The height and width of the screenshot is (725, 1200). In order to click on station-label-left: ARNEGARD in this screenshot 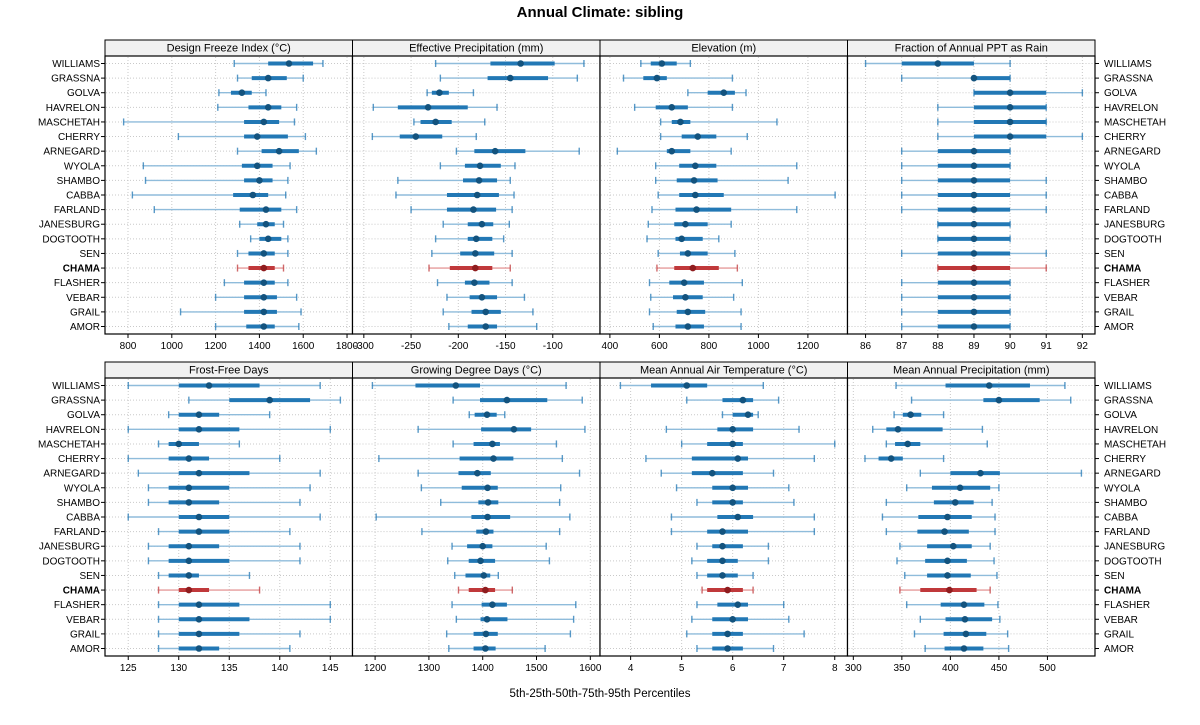, I will do `click(71, 152)`.